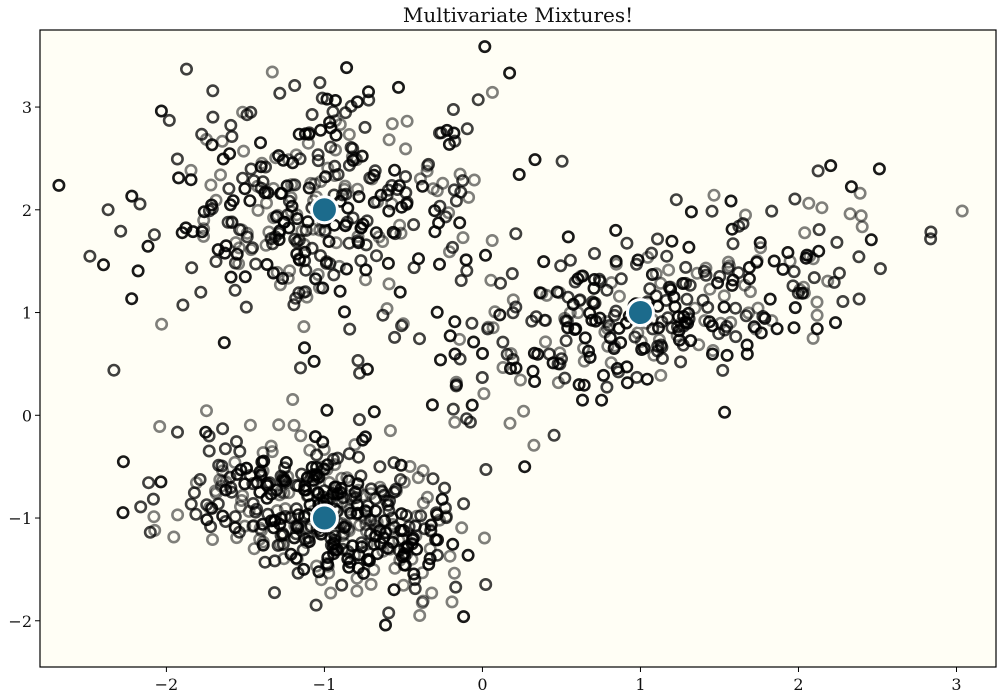  What do you see at coordinates (798, 684) in the screenshot?
I see `x-tick-label: 2` at bounding box center [798, 684].